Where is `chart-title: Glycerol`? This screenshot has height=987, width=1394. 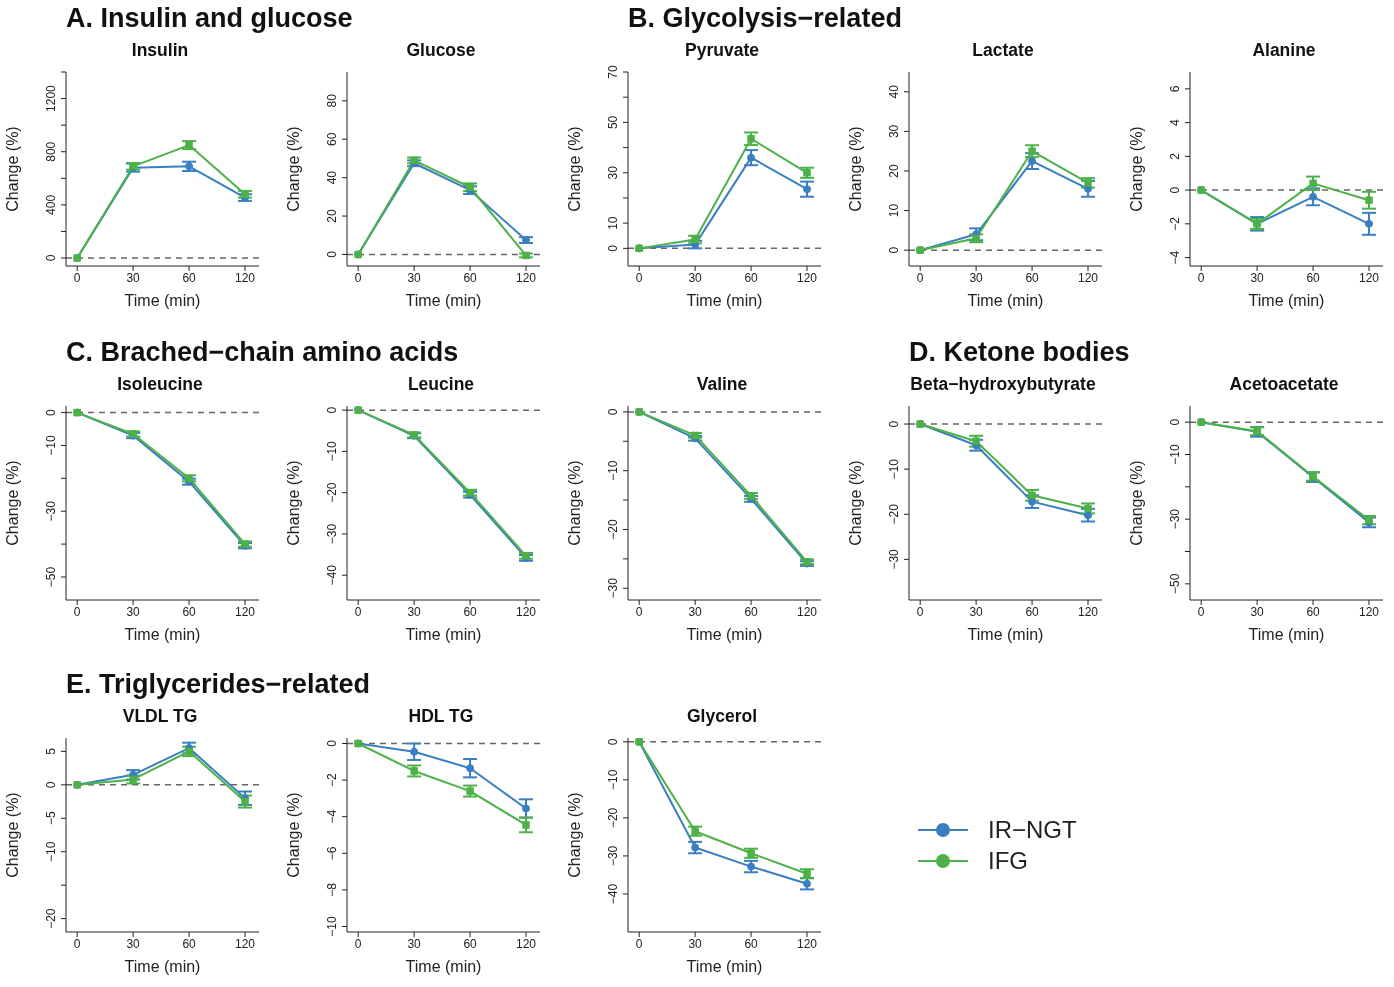
chart-title: Glycerol is located at coordinates (721, 716).